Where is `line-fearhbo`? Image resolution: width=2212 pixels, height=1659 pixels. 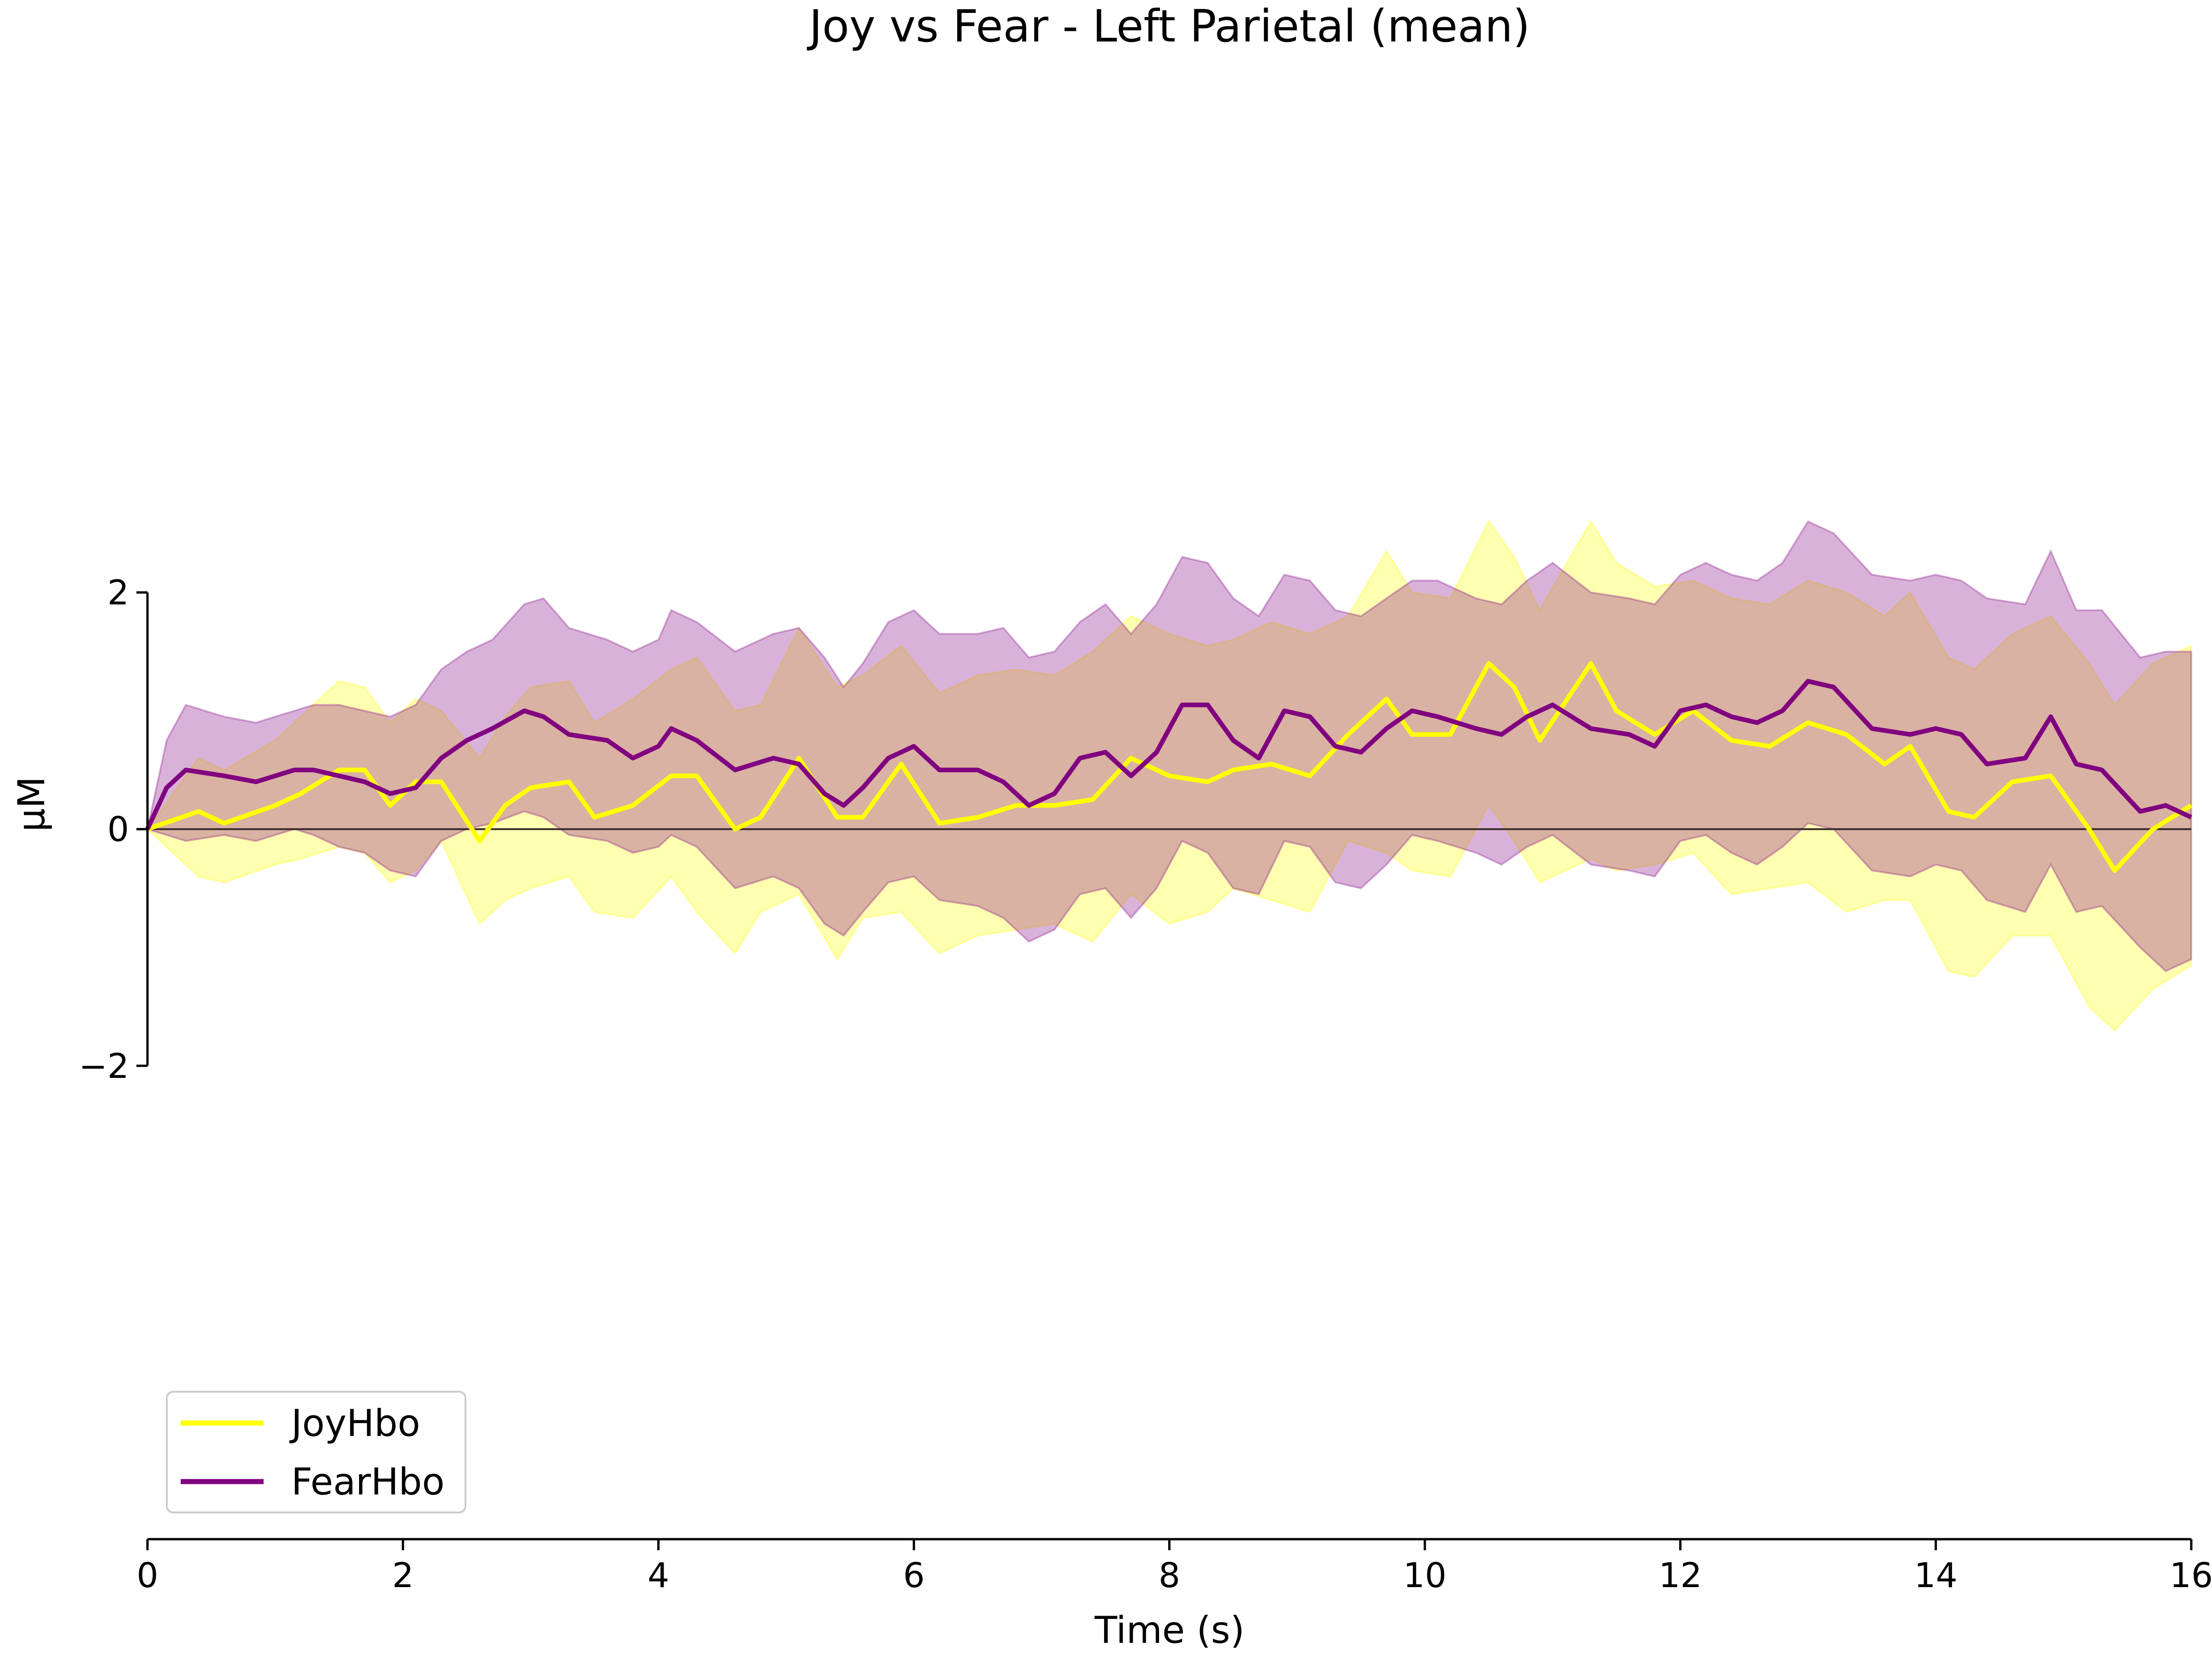 line-fearhbo is located at coordinates (1169, 754).